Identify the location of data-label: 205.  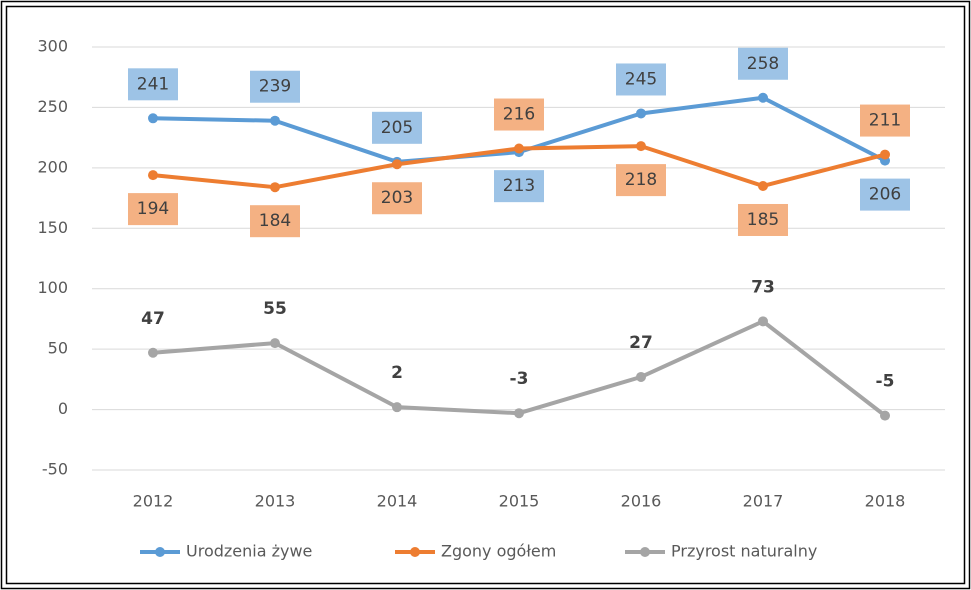
(397, 128).